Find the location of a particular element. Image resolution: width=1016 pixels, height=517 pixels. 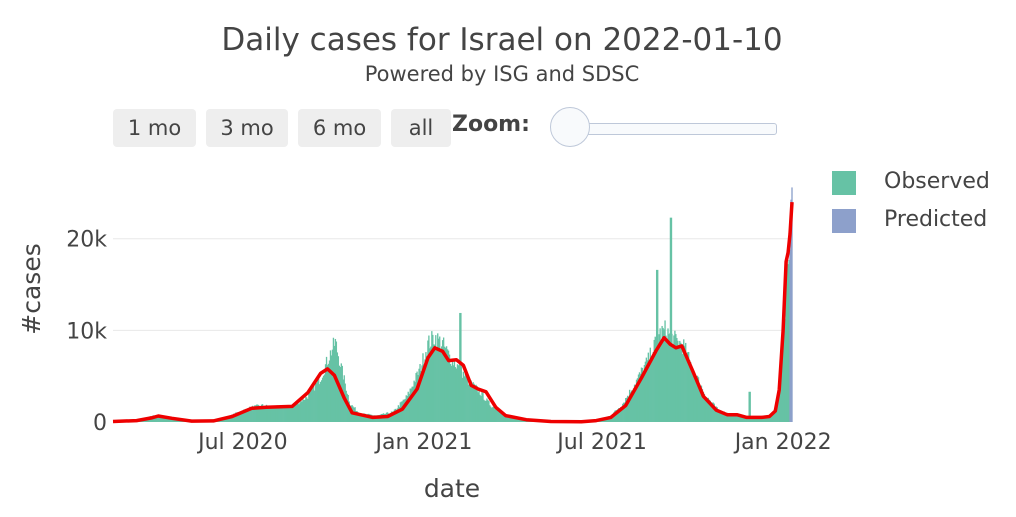

range-button-6-months: 6 mo is located at coordinates (339, 128).